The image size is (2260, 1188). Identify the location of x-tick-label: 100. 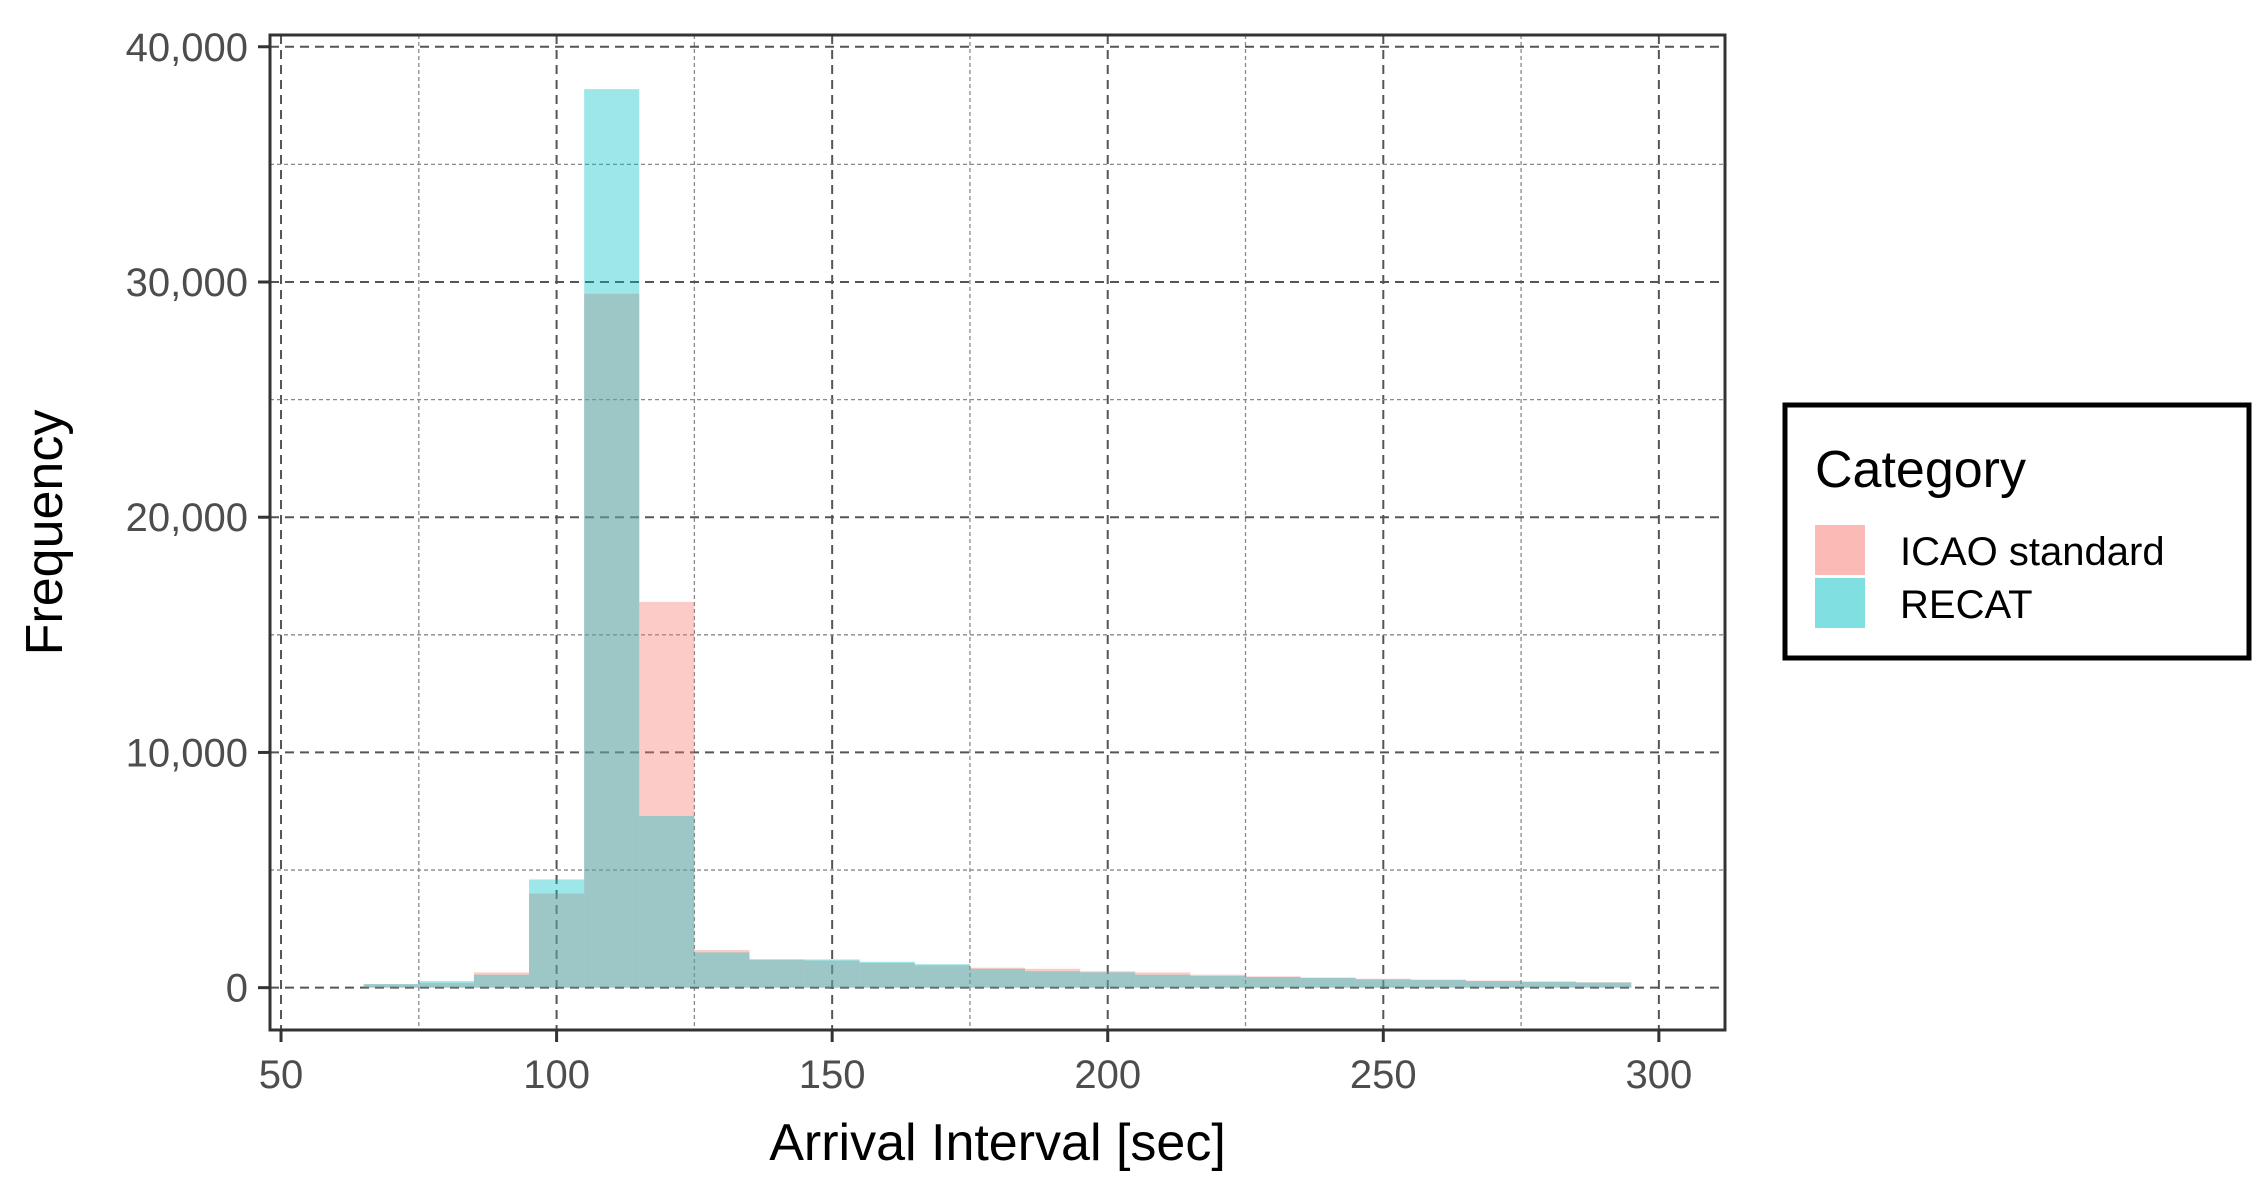
(556, 1075).